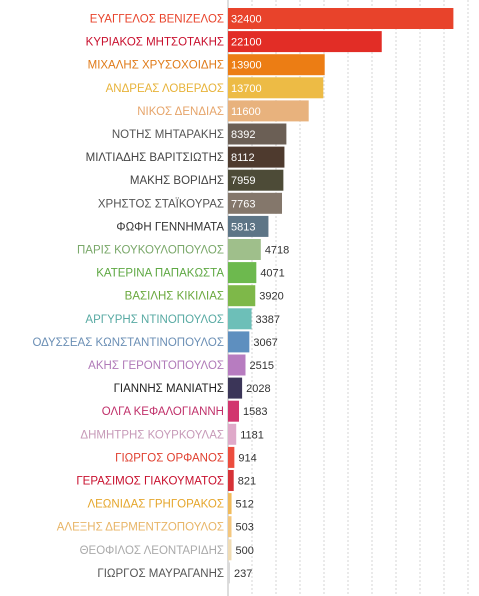  I want to click on category-label: ΚΑΤΕΡΙΝΑ ΠΑΠΑΚΩΣΤΑ, so click(160, 274).